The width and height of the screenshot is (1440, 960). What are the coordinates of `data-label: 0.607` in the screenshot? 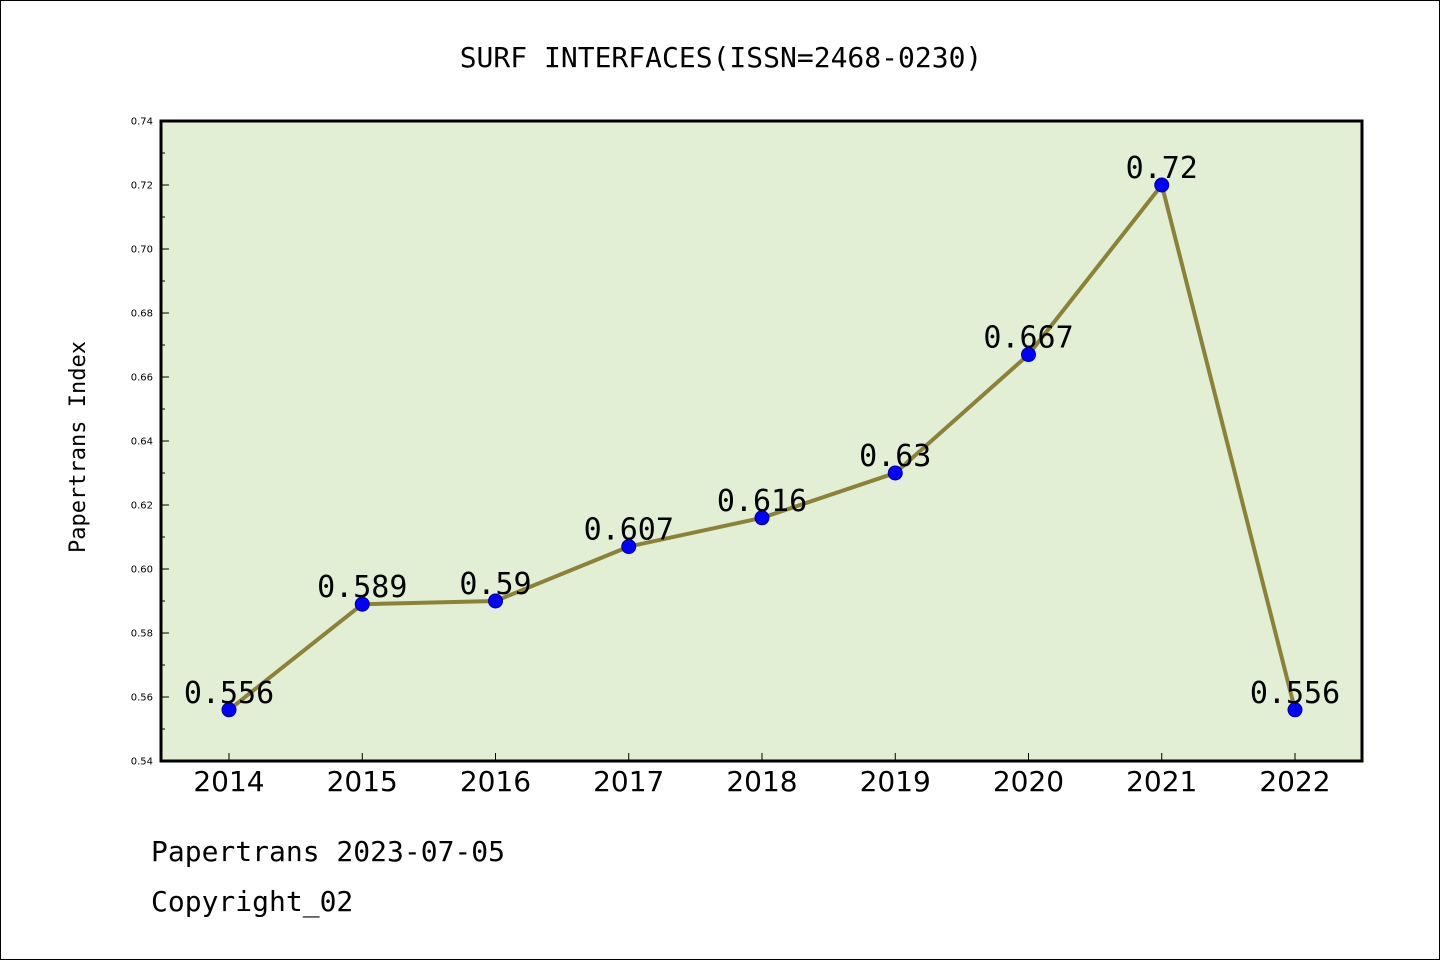 It's located at (629, 530).